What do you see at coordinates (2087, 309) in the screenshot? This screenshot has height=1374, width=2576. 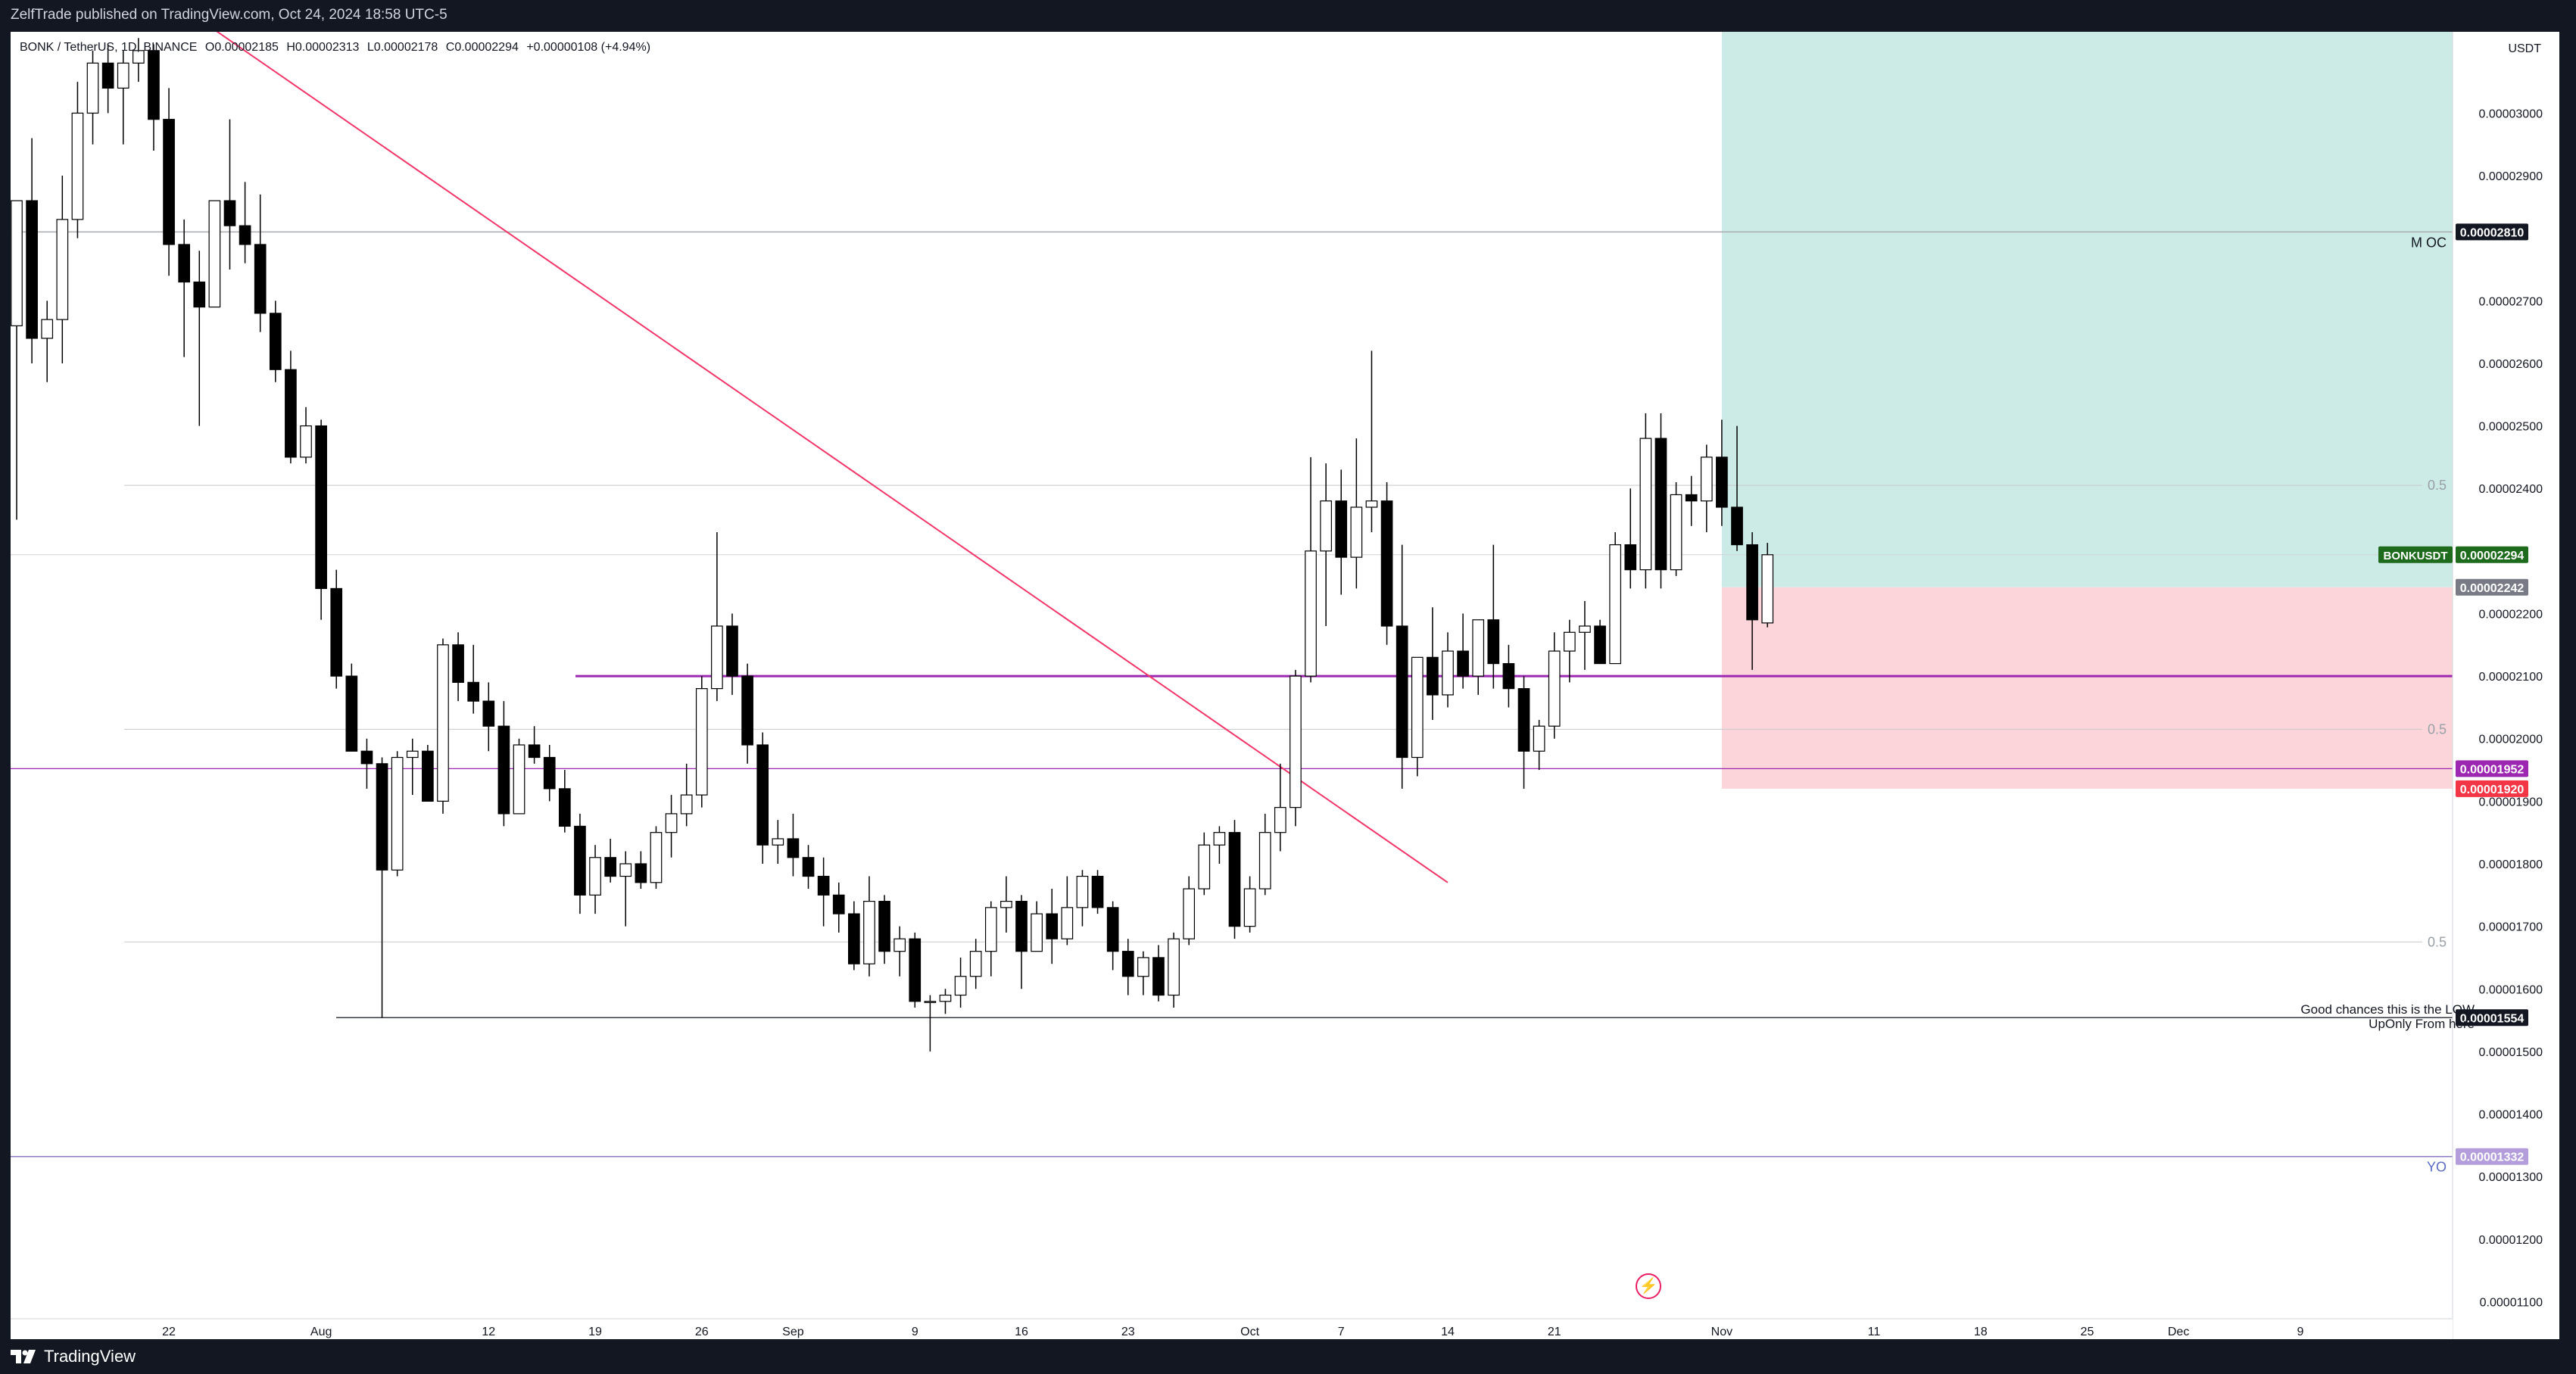 I see `profit-zone` at bounding box center [2087, 309].